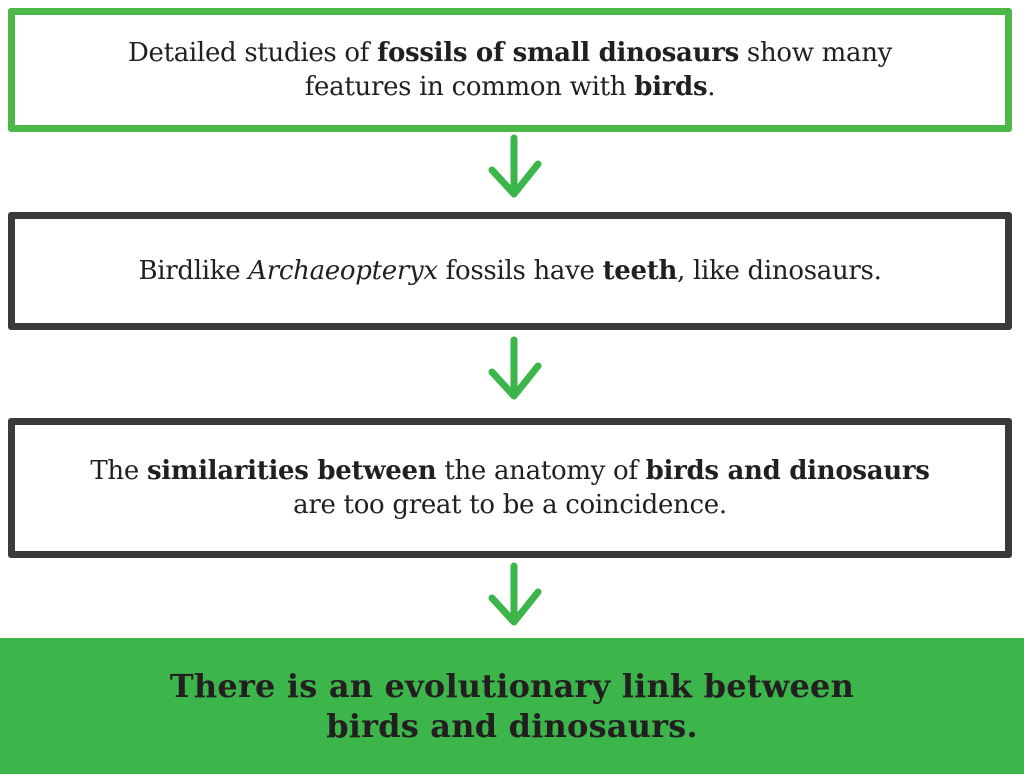  I want to click on segment: Detailed studies of, so click(252, 53).